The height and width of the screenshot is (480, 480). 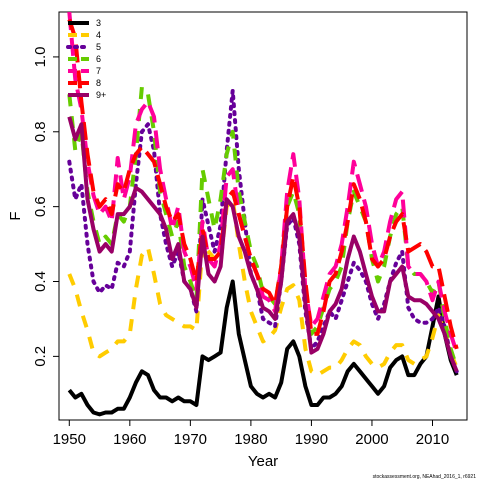 I want to click on y-tick-label: 0.8, so click(x=40, y=131).